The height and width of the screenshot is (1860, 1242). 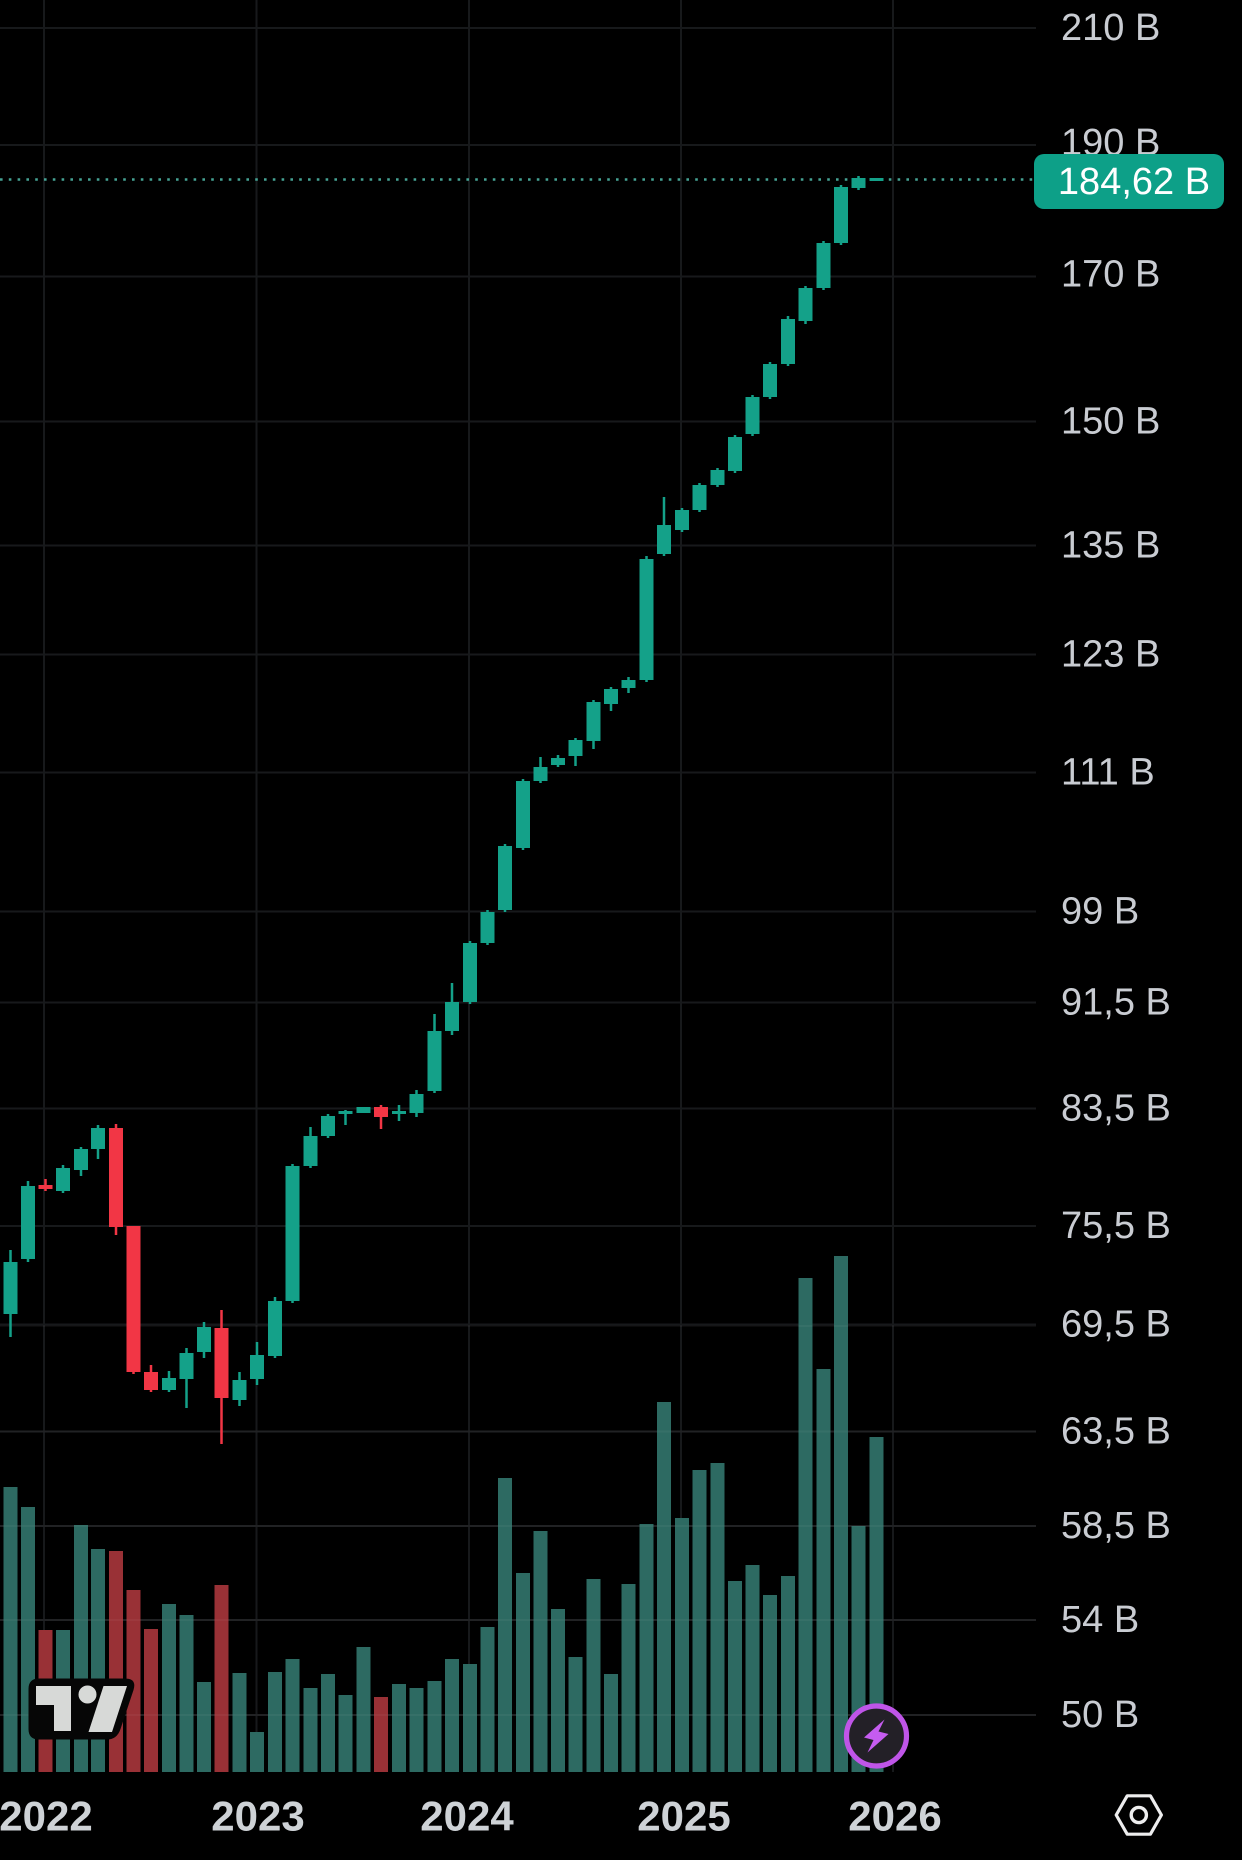 I want to click on svg-text: 91,5 B, so click(x=1116, y=1003).